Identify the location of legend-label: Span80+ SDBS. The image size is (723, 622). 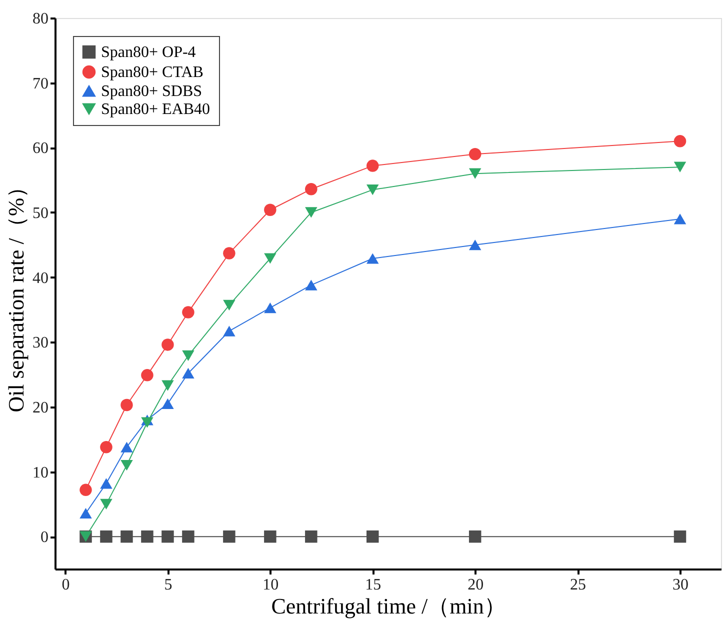
(151, 91).